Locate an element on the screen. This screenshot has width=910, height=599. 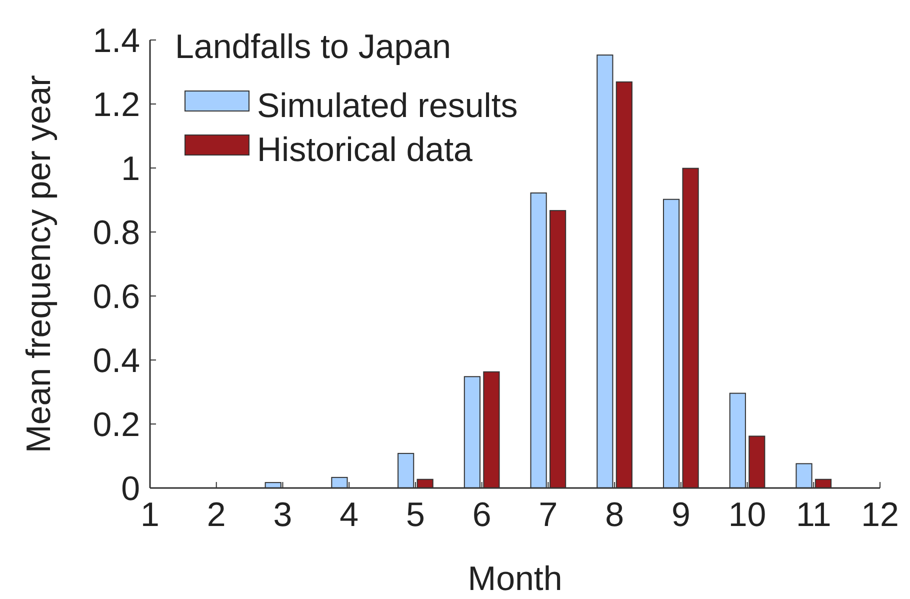
chart-title: Landfalls to Japan is located at coordinates (313, 47).